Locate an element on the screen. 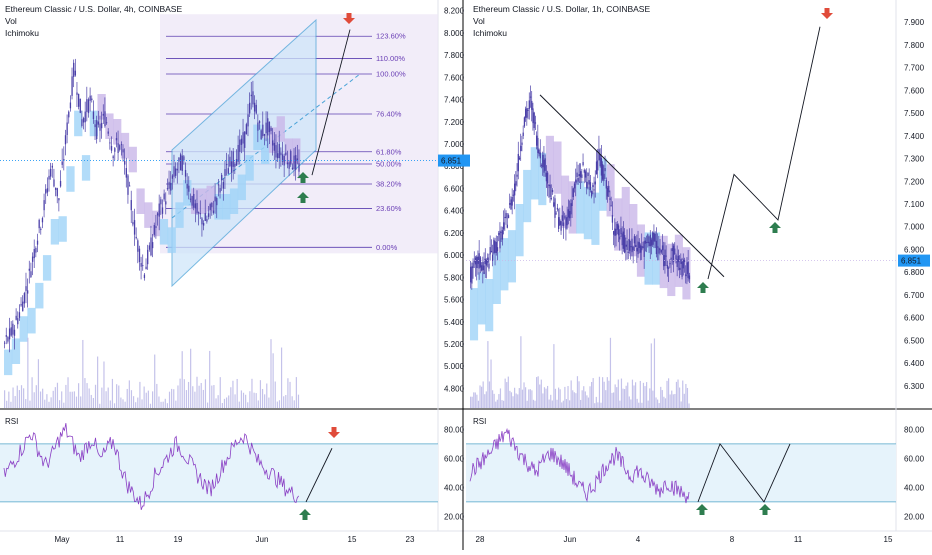 The height and width of the screenshot is (555, 932). left-current-price-value: 6.851 is located at coordinates (451, 161).